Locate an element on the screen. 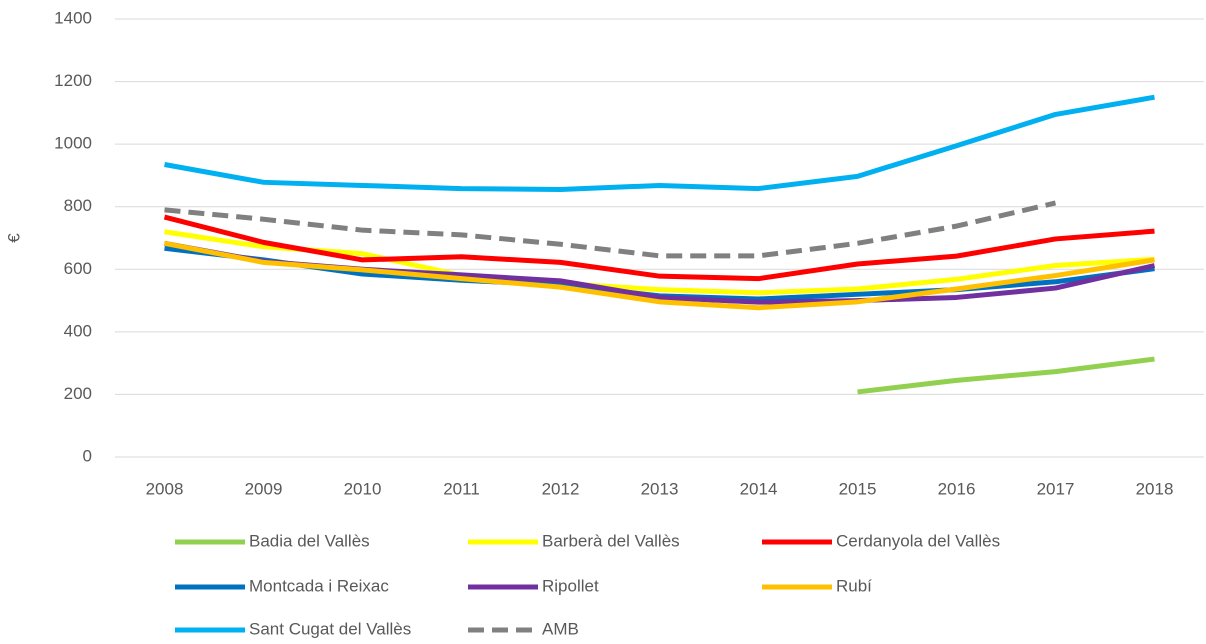  x-tick-label: 2008 is located at coordinates (165, 488).